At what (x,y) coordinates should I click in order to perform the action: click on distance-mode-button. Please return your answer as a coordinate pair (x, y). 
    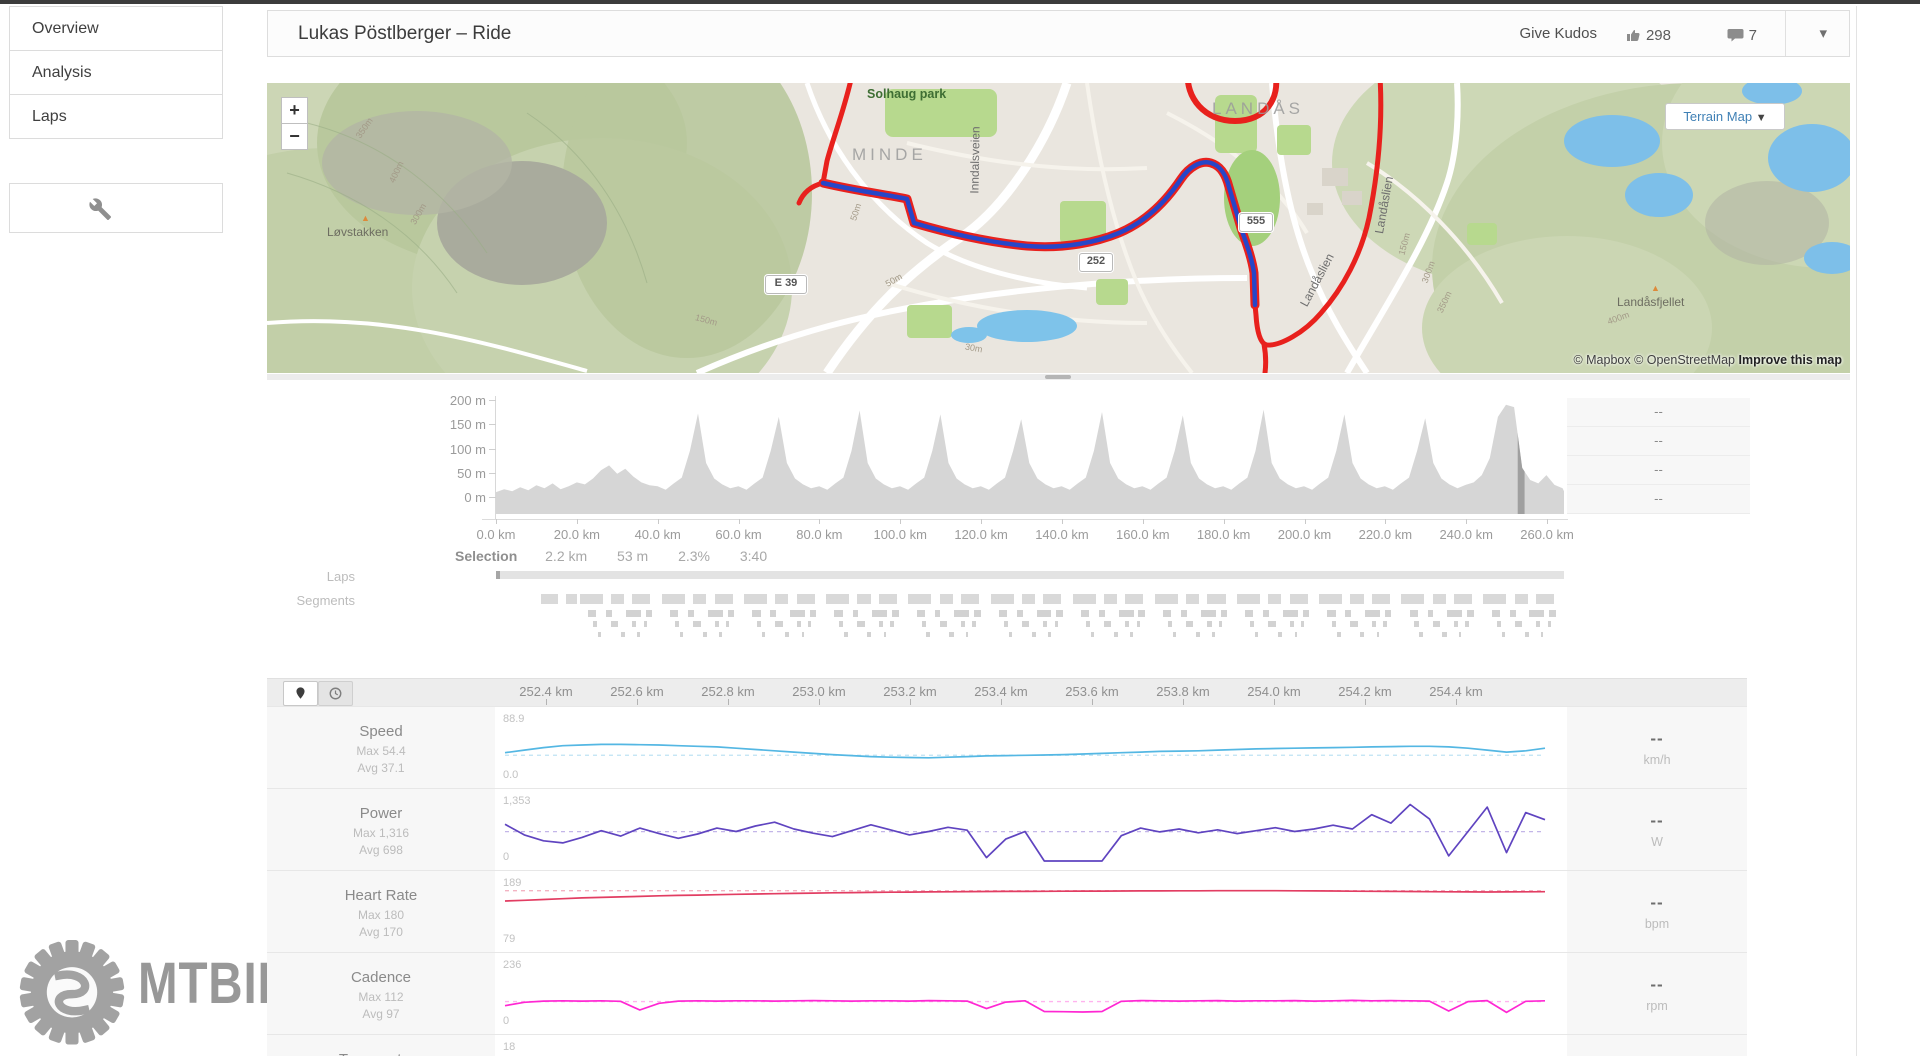
    Looking at the image, I should click on (300, 693).